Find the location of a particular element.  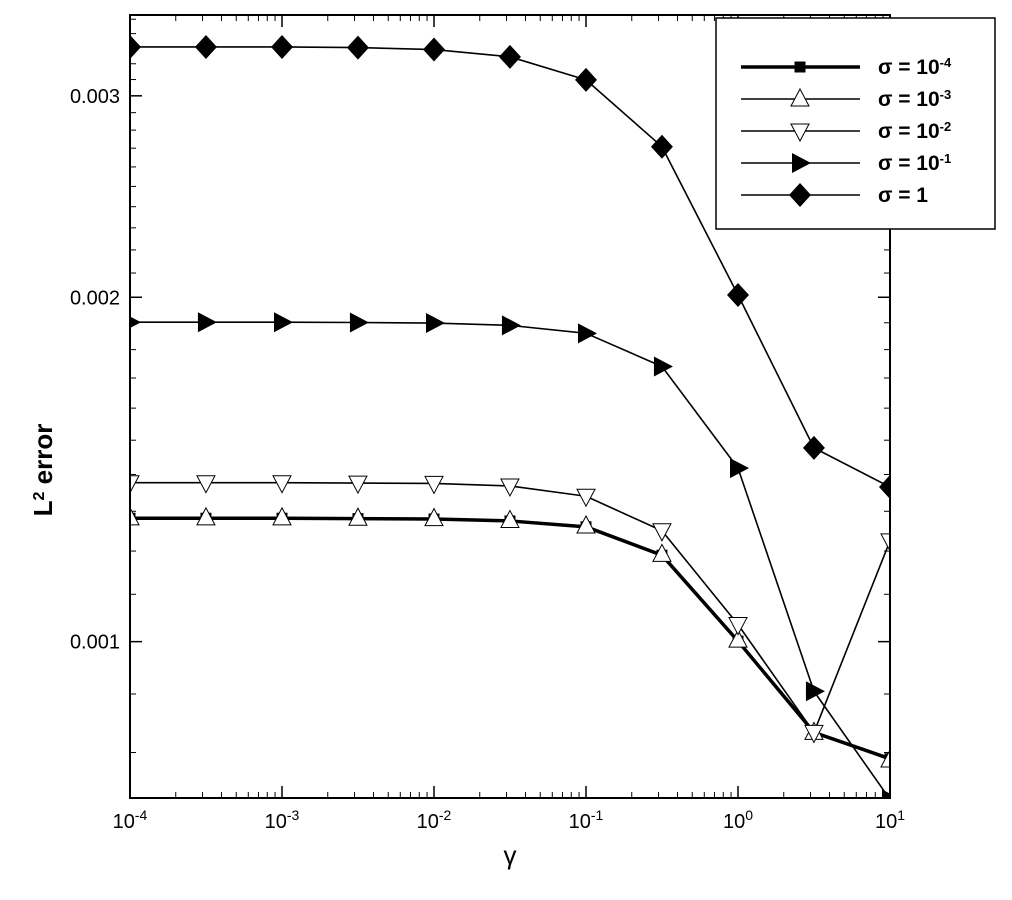

legend-label-exp: -4 is located at coordinates (946, 62).